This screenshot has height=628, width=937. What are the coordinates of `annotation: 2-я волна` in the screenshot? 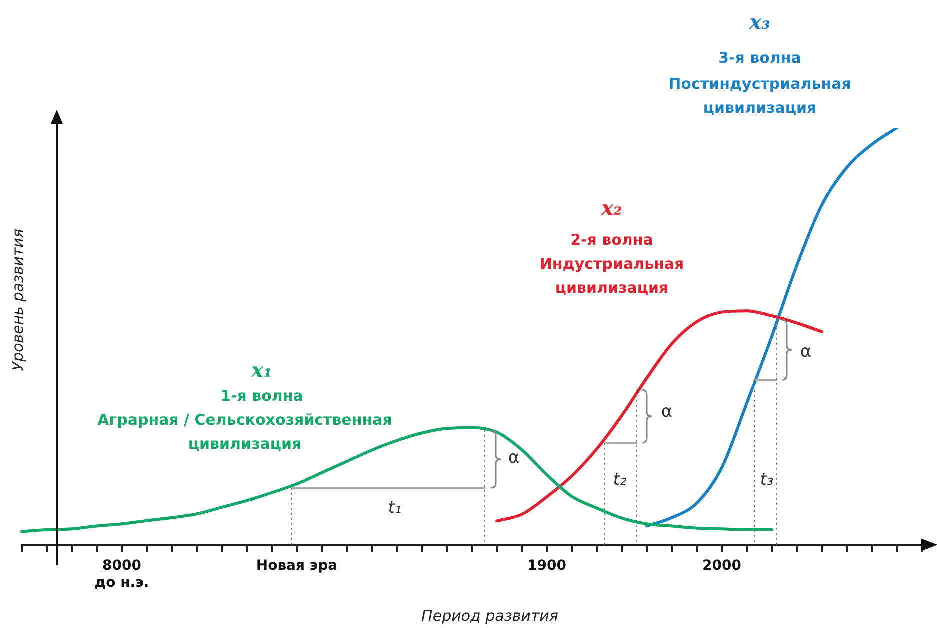 It's located at (612, 240).